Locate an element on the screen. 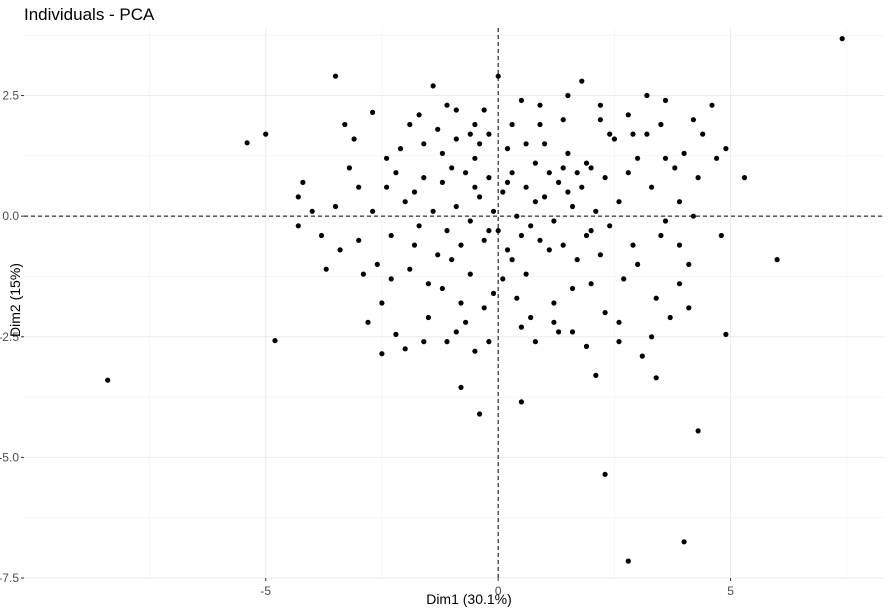 This screenshot has height=613, width=891. y-tick-label: -5.0 is located at coordinates (9, 457).